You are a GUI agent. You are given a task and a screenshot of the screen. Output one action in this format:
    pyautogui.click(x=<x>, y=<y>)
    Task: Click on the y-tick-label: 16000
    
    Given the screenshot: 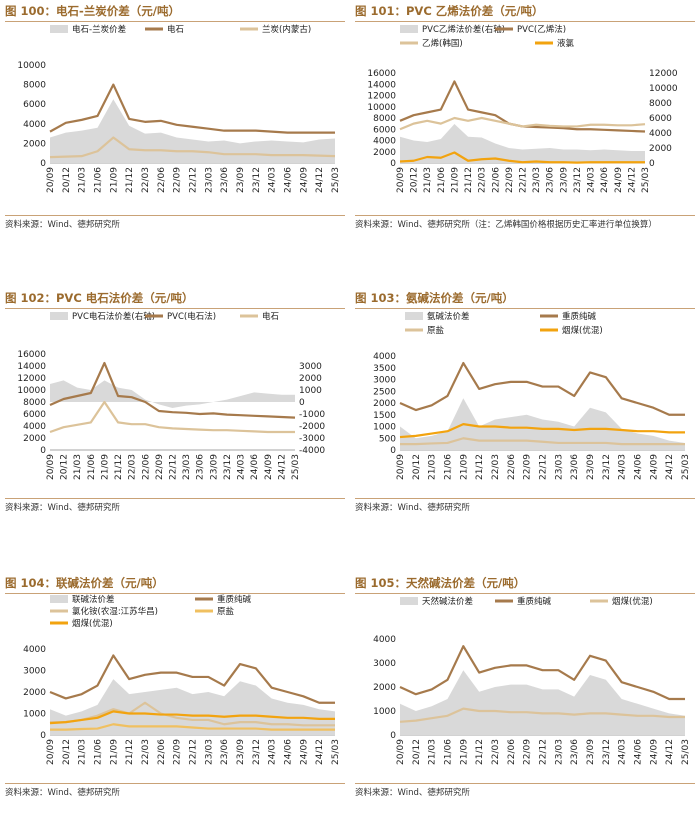 What is the action you would take?
    pyautogui.click(x=31, y=355)
    